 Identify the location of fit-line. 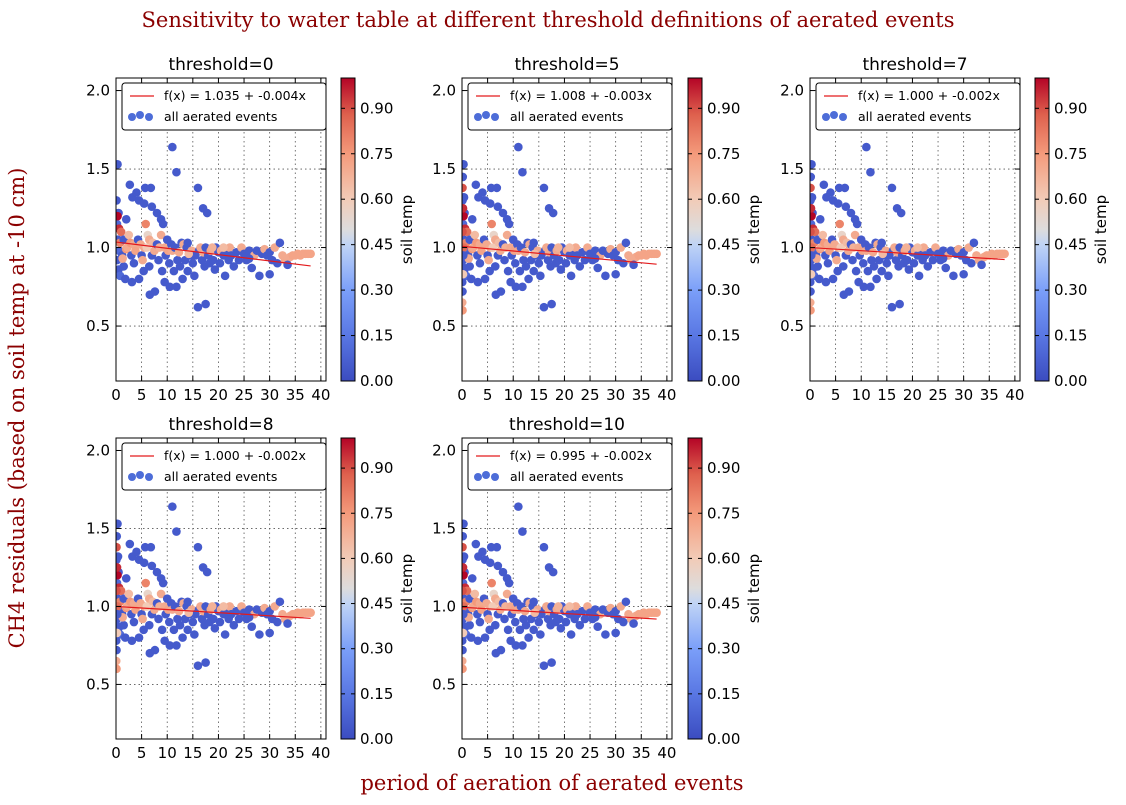
(907, 253).